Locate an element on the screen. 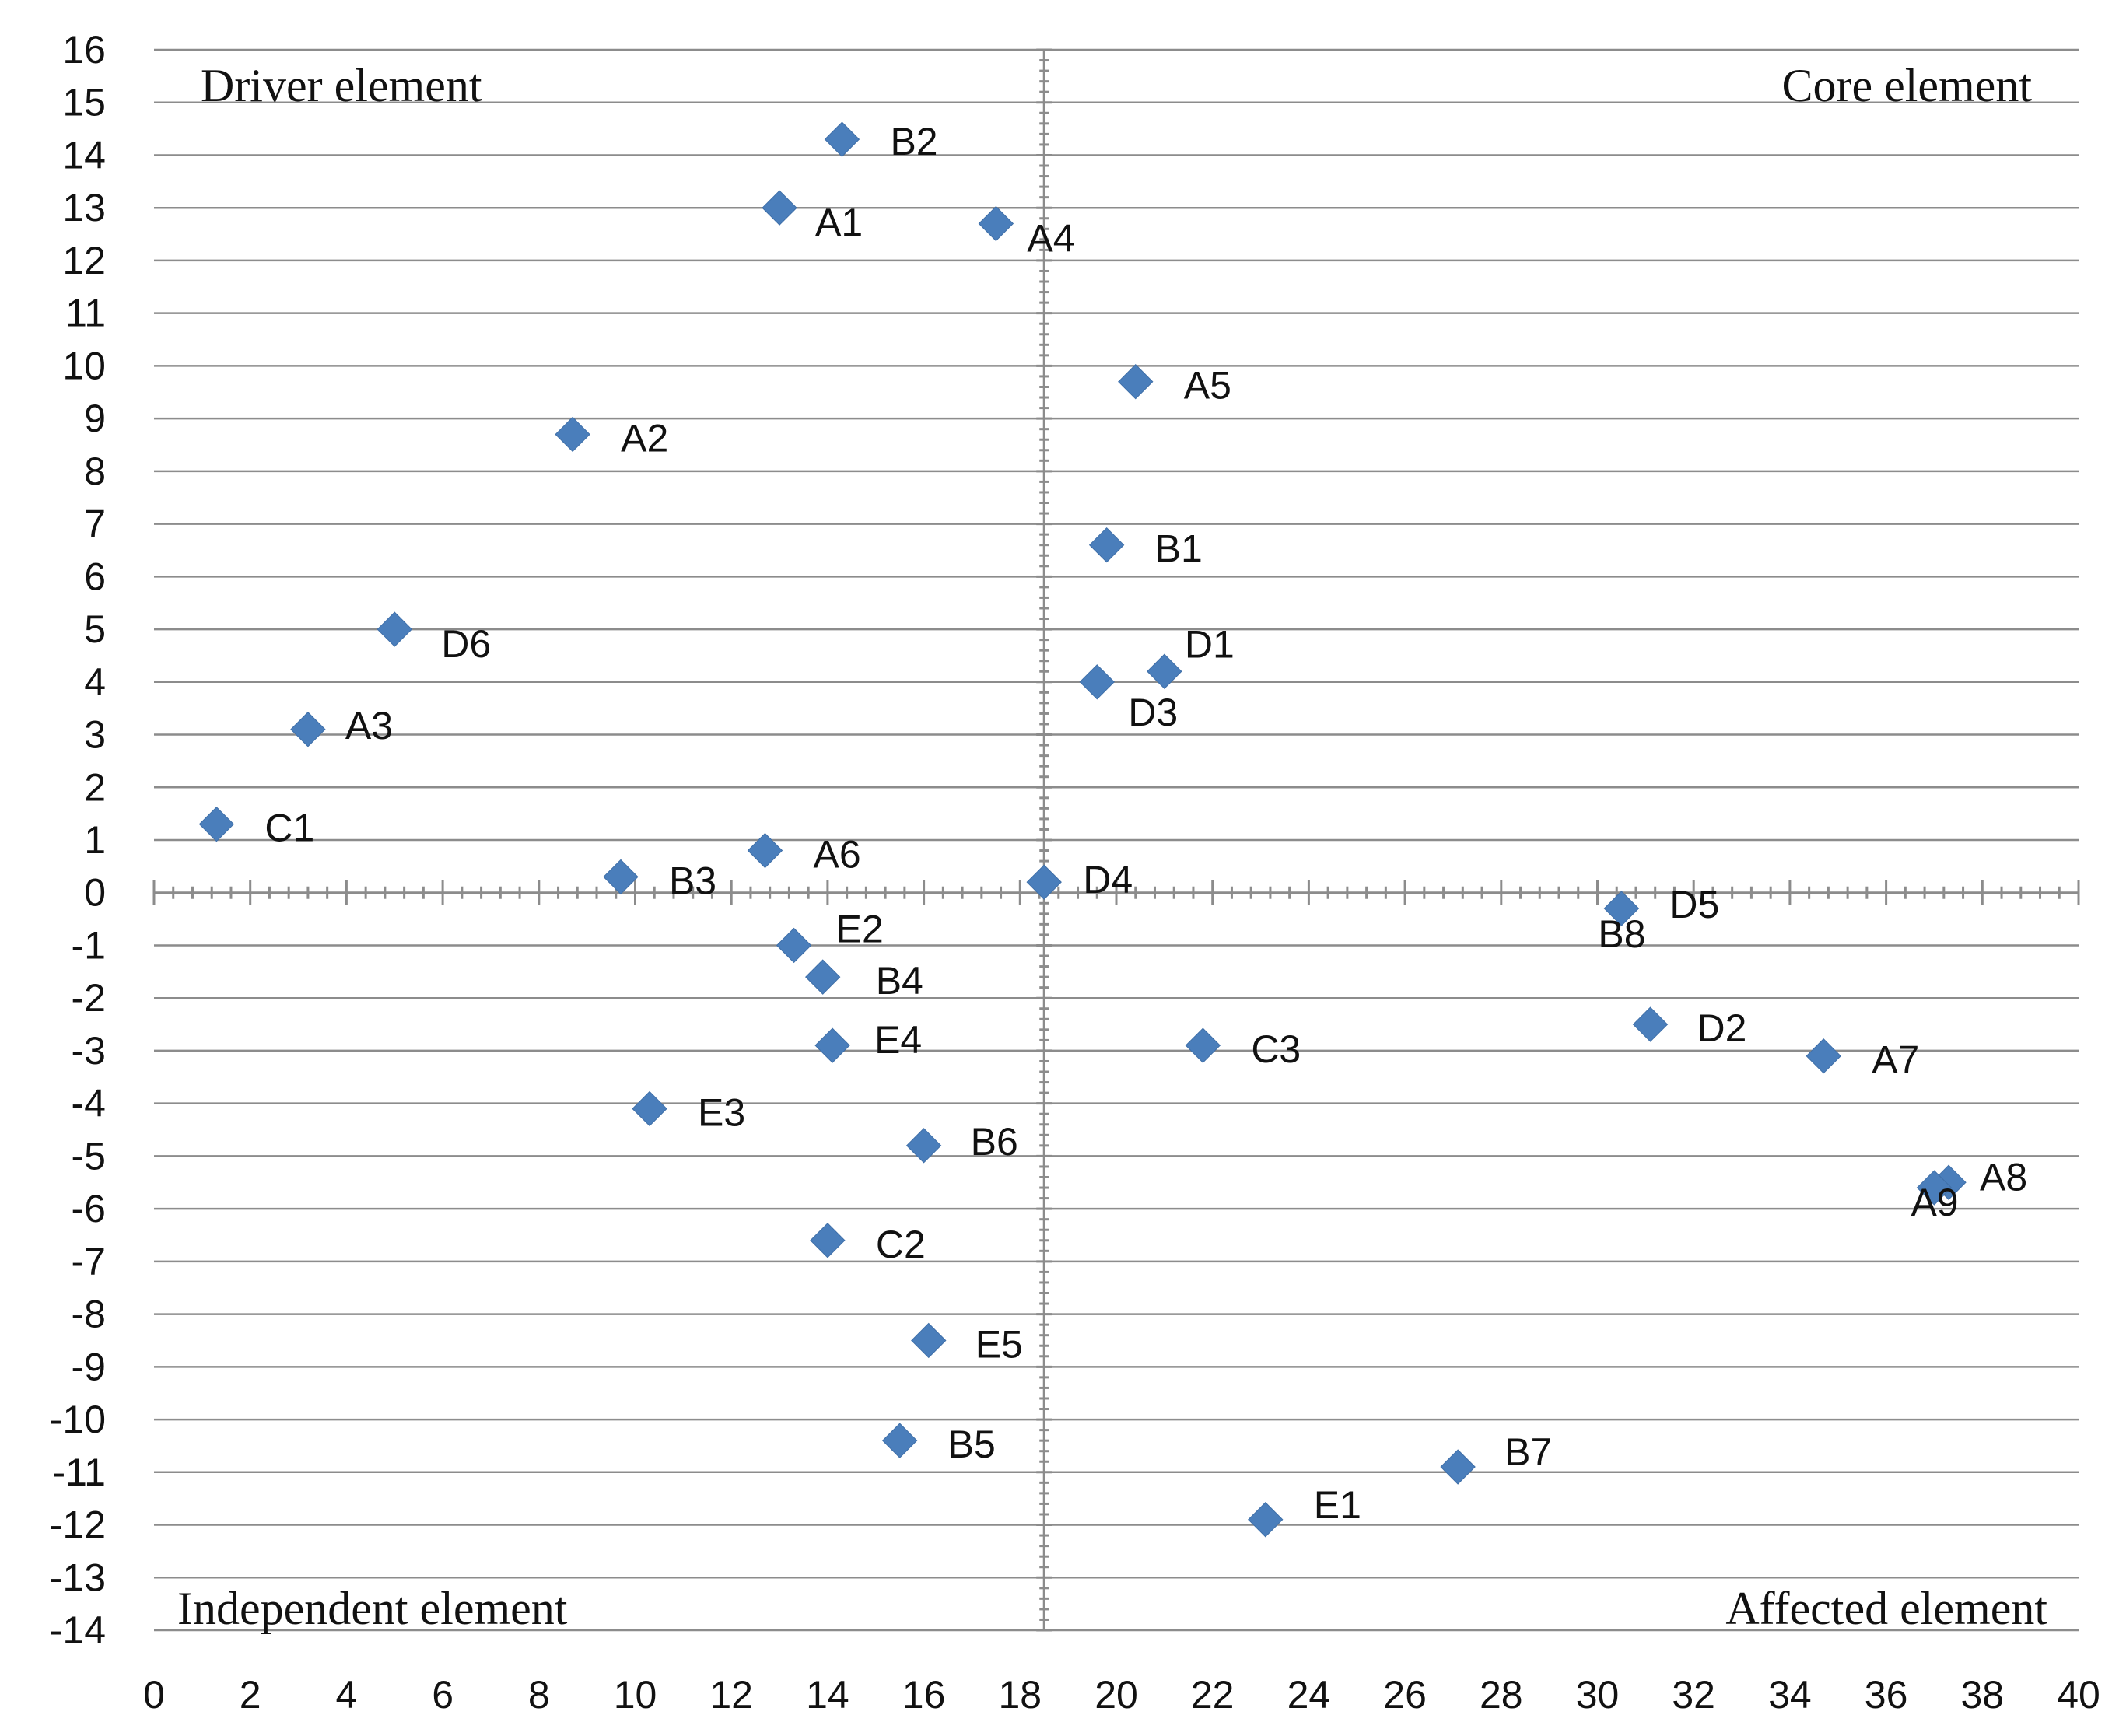 This screenshot has height=1736, width=2119. point-label-b6: B6 is located at coordinates (994, 1142).